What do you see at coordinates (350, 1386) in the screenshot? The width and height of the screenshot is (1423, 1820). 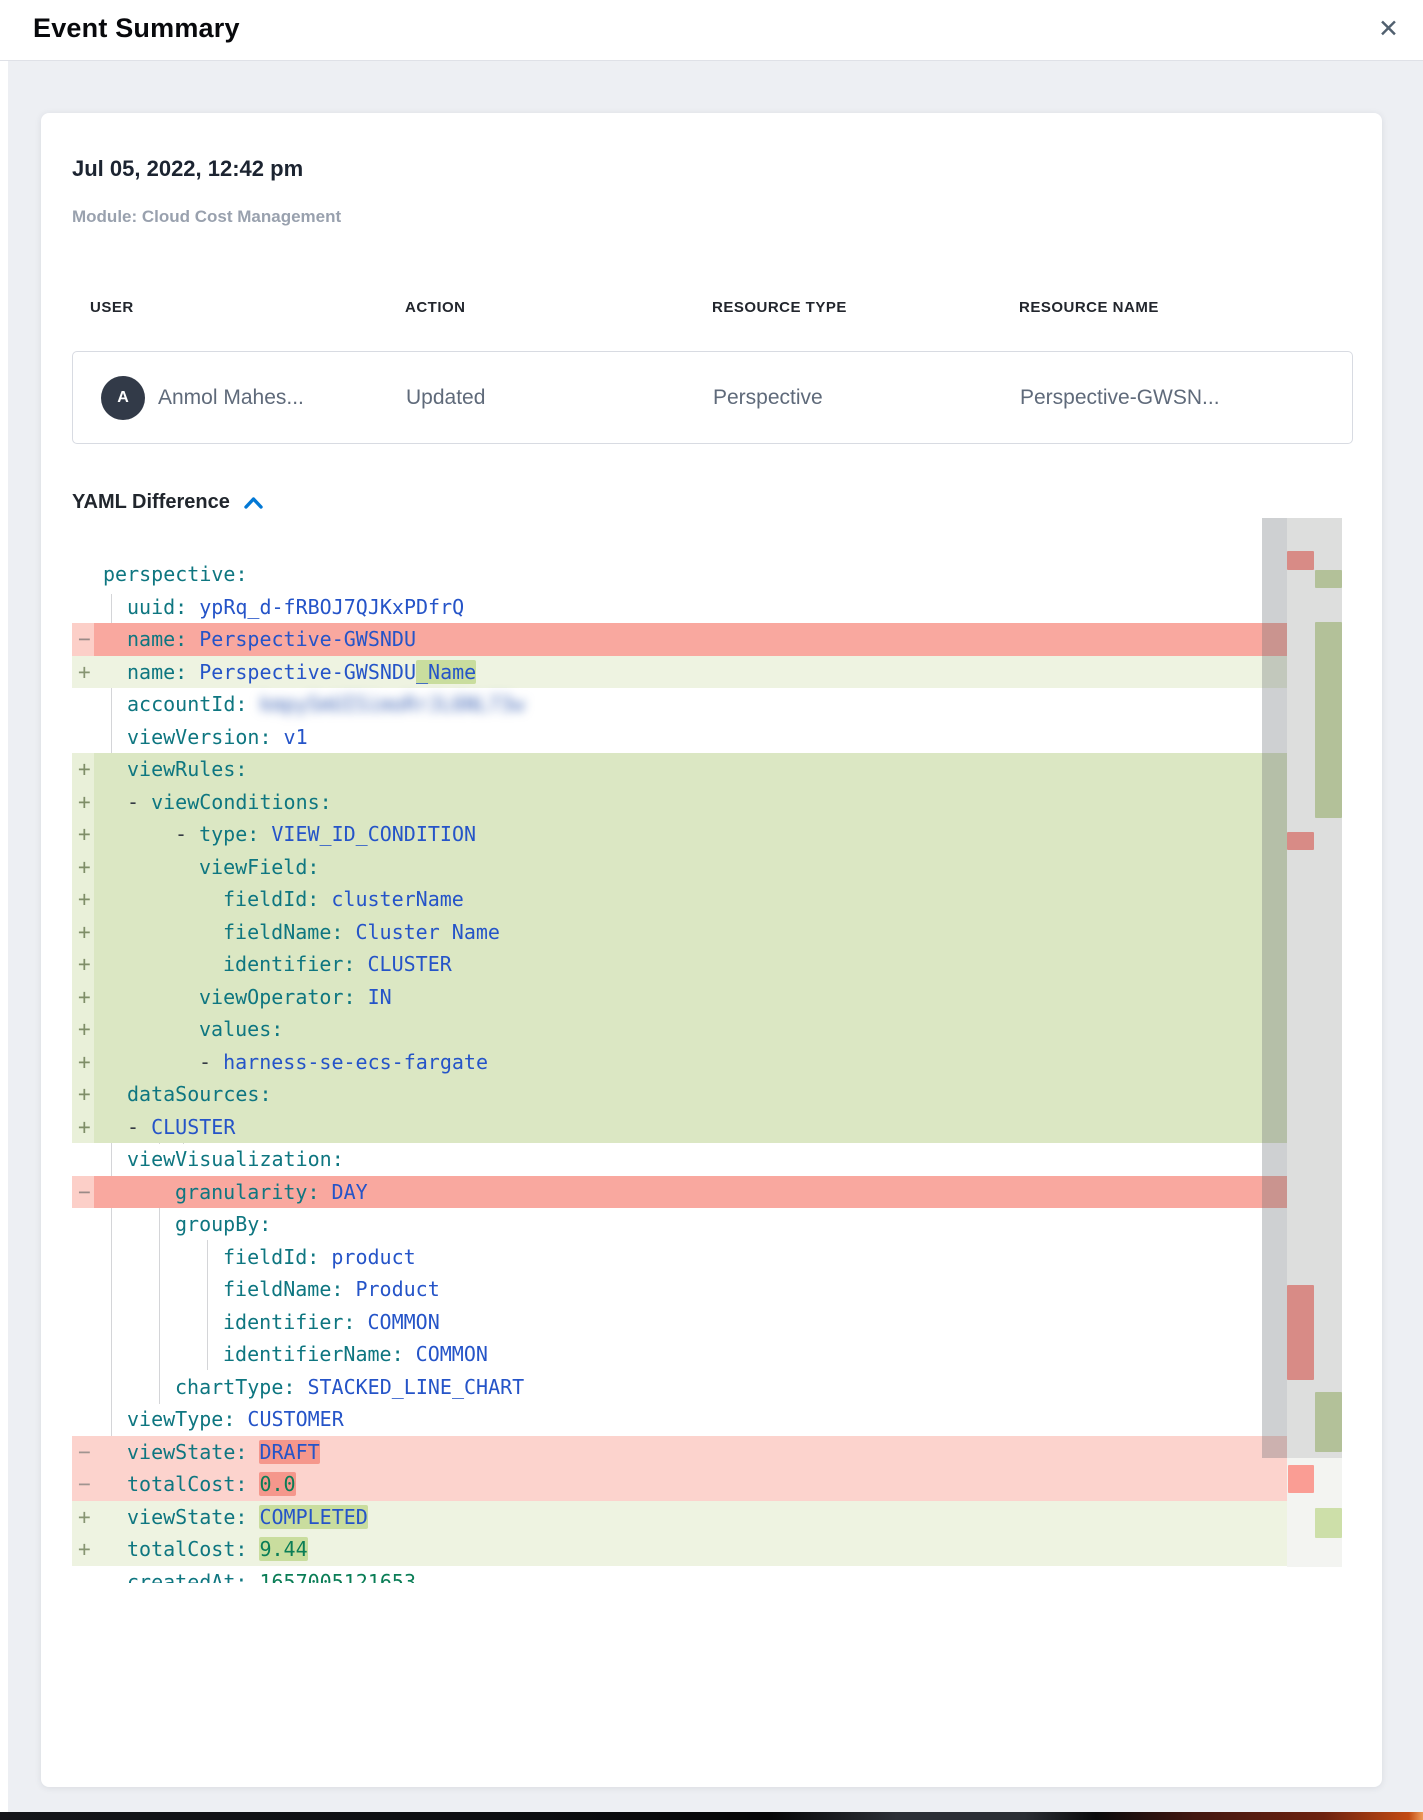 I see `code-line: chartType: STACKED_LINE_CHART` at bounding box center [350, 1386].